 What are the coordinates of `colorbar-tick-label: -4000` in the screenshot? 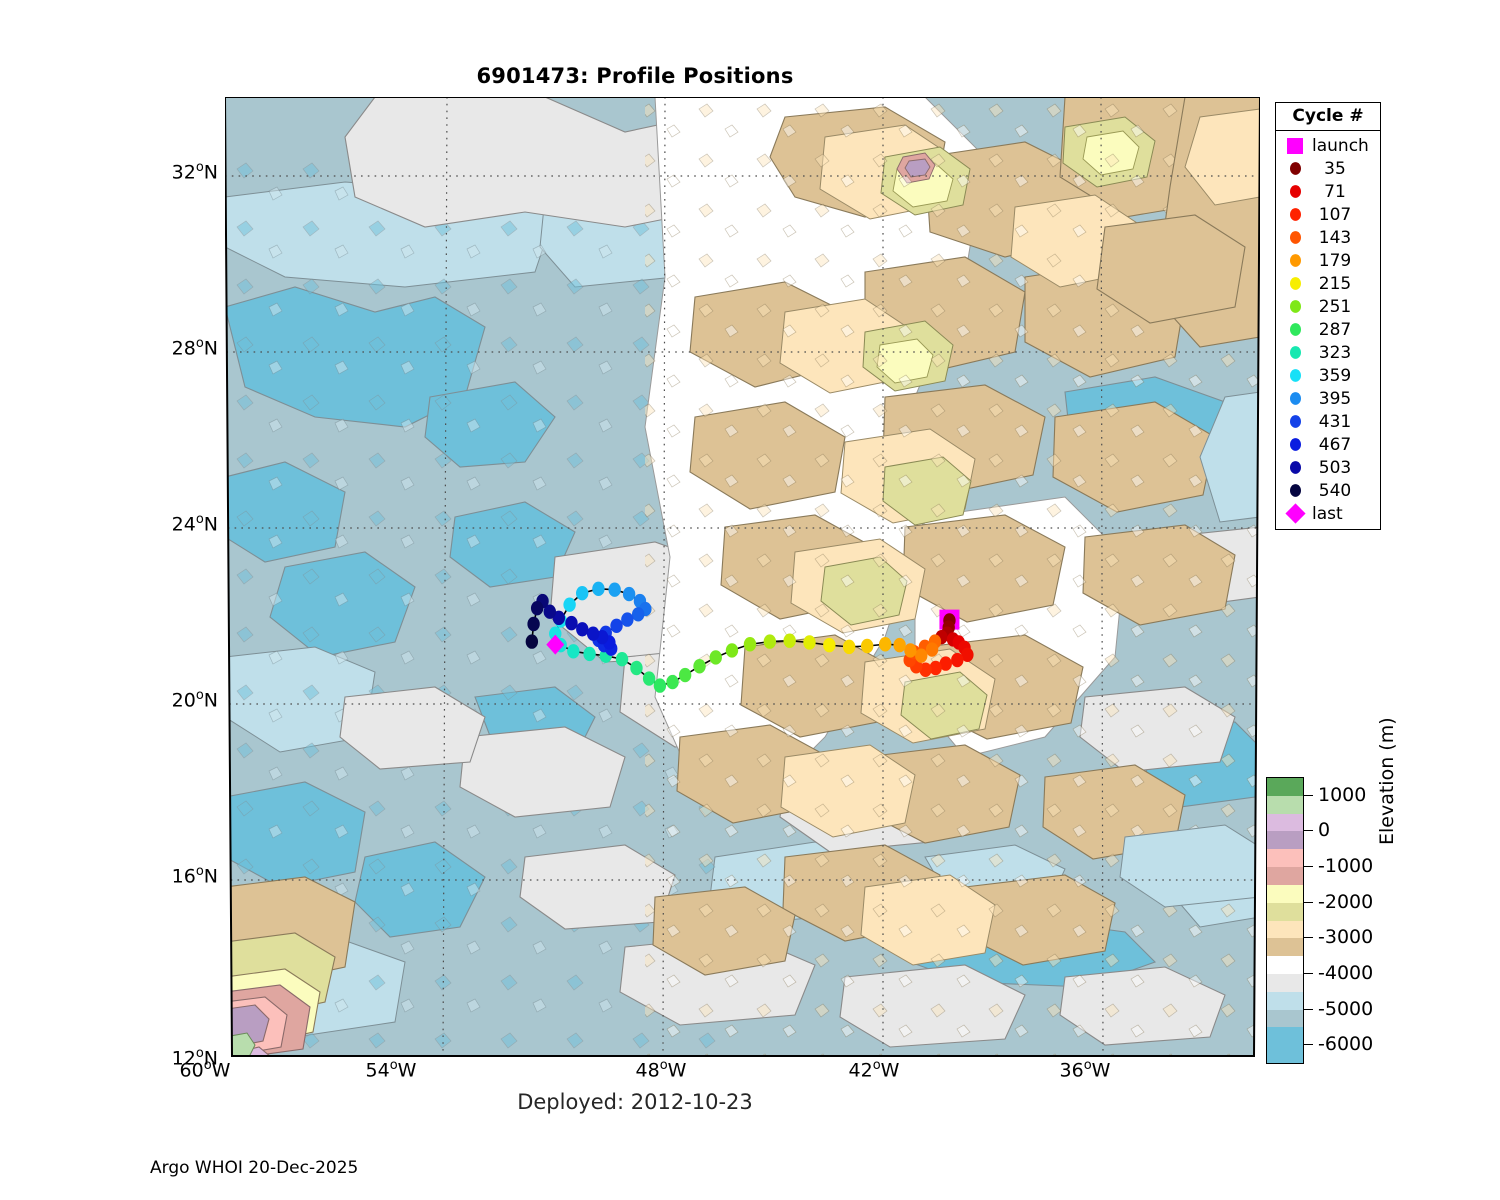 It's located at (1346, 972).